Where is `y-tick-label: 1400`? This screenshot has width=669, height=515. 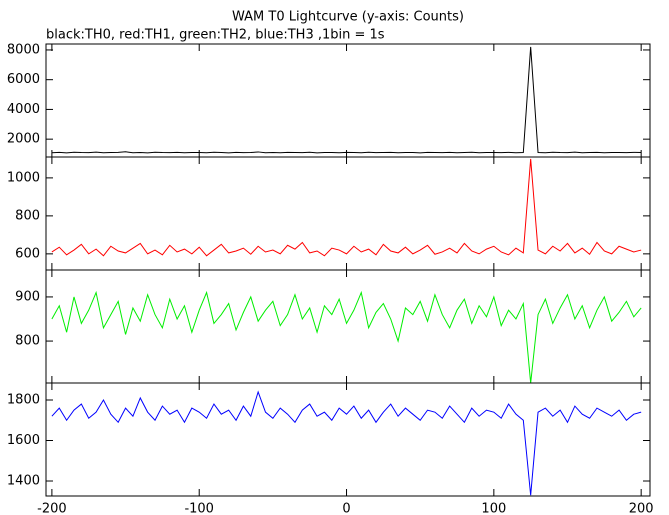
y-tick-label: 1400 is located at coordinates (23, 481).